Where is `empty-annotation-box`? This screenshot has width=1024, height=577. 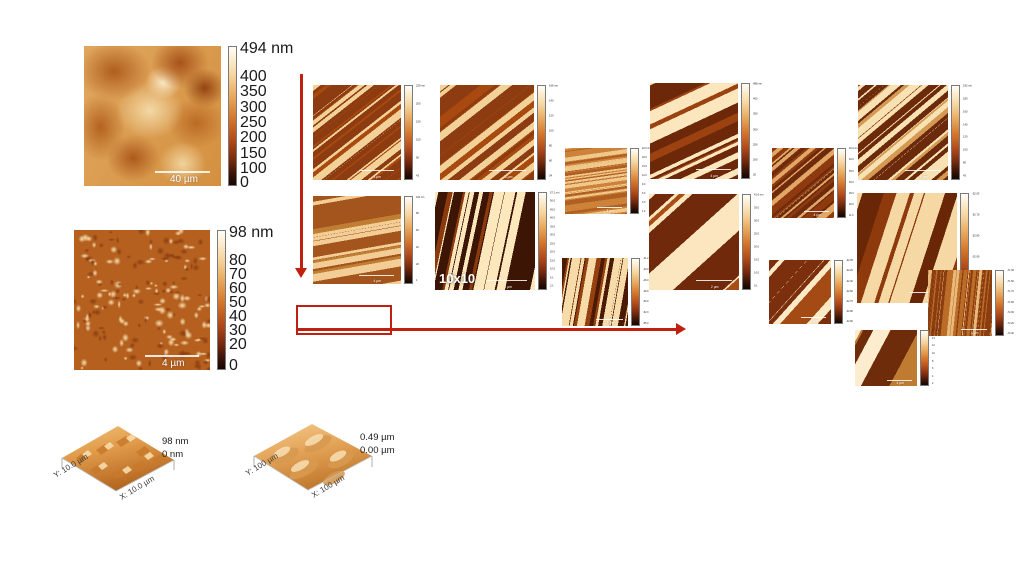
empty-annotation-box is located at coordinates (344, 320).